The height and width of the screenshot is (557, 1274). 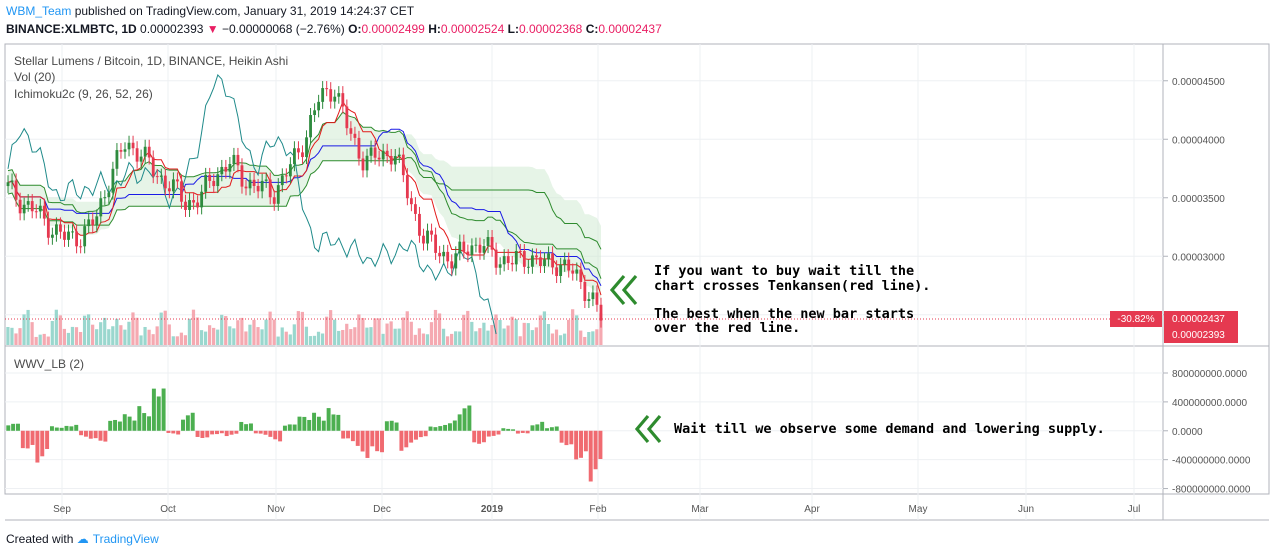 What do you see at coordinates (550, 29) in the screenshot?
I see `low-value: 0.00002368` at bounding box center [550, 29].